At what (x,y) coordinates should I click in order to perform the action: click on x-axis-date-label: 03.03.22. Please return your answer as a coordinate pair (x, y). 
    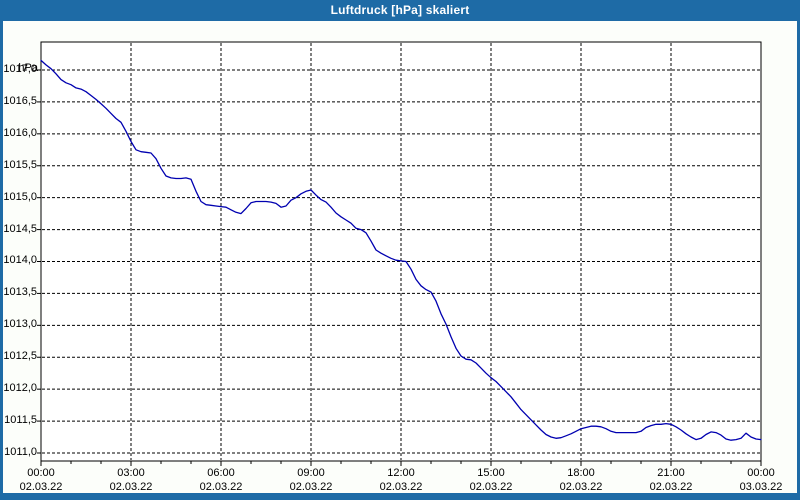
    Looking at the image, I should click on (761, 487).